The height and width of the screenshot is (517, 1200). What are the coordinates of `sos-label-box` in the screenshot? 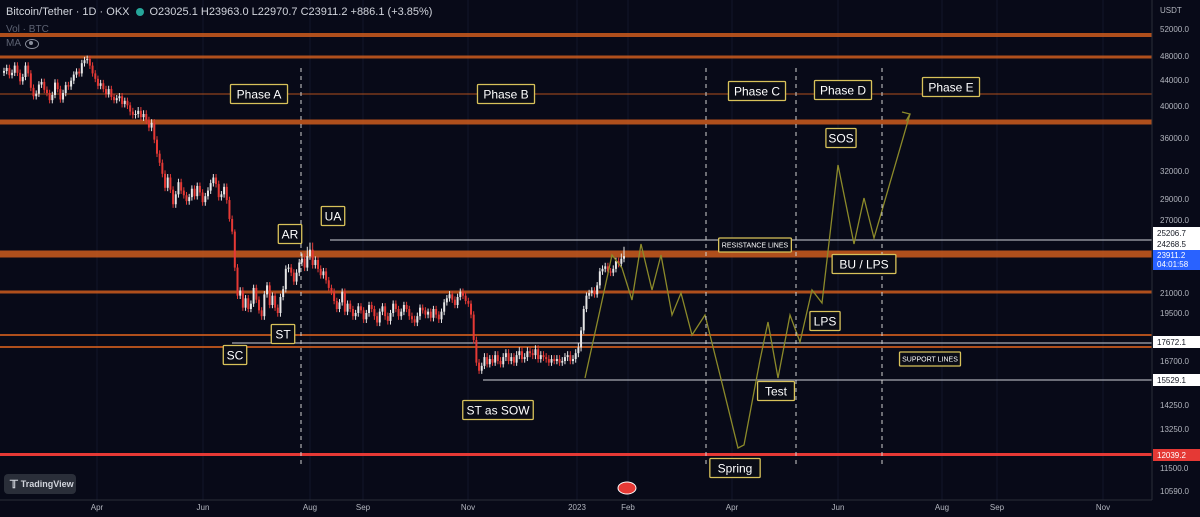 It's located at (841, 138).